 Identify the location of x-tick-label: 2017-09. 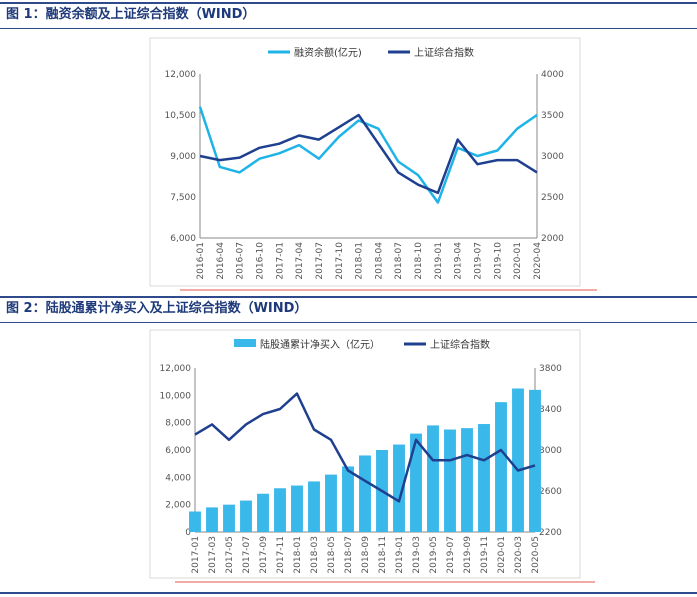
(264, 555).